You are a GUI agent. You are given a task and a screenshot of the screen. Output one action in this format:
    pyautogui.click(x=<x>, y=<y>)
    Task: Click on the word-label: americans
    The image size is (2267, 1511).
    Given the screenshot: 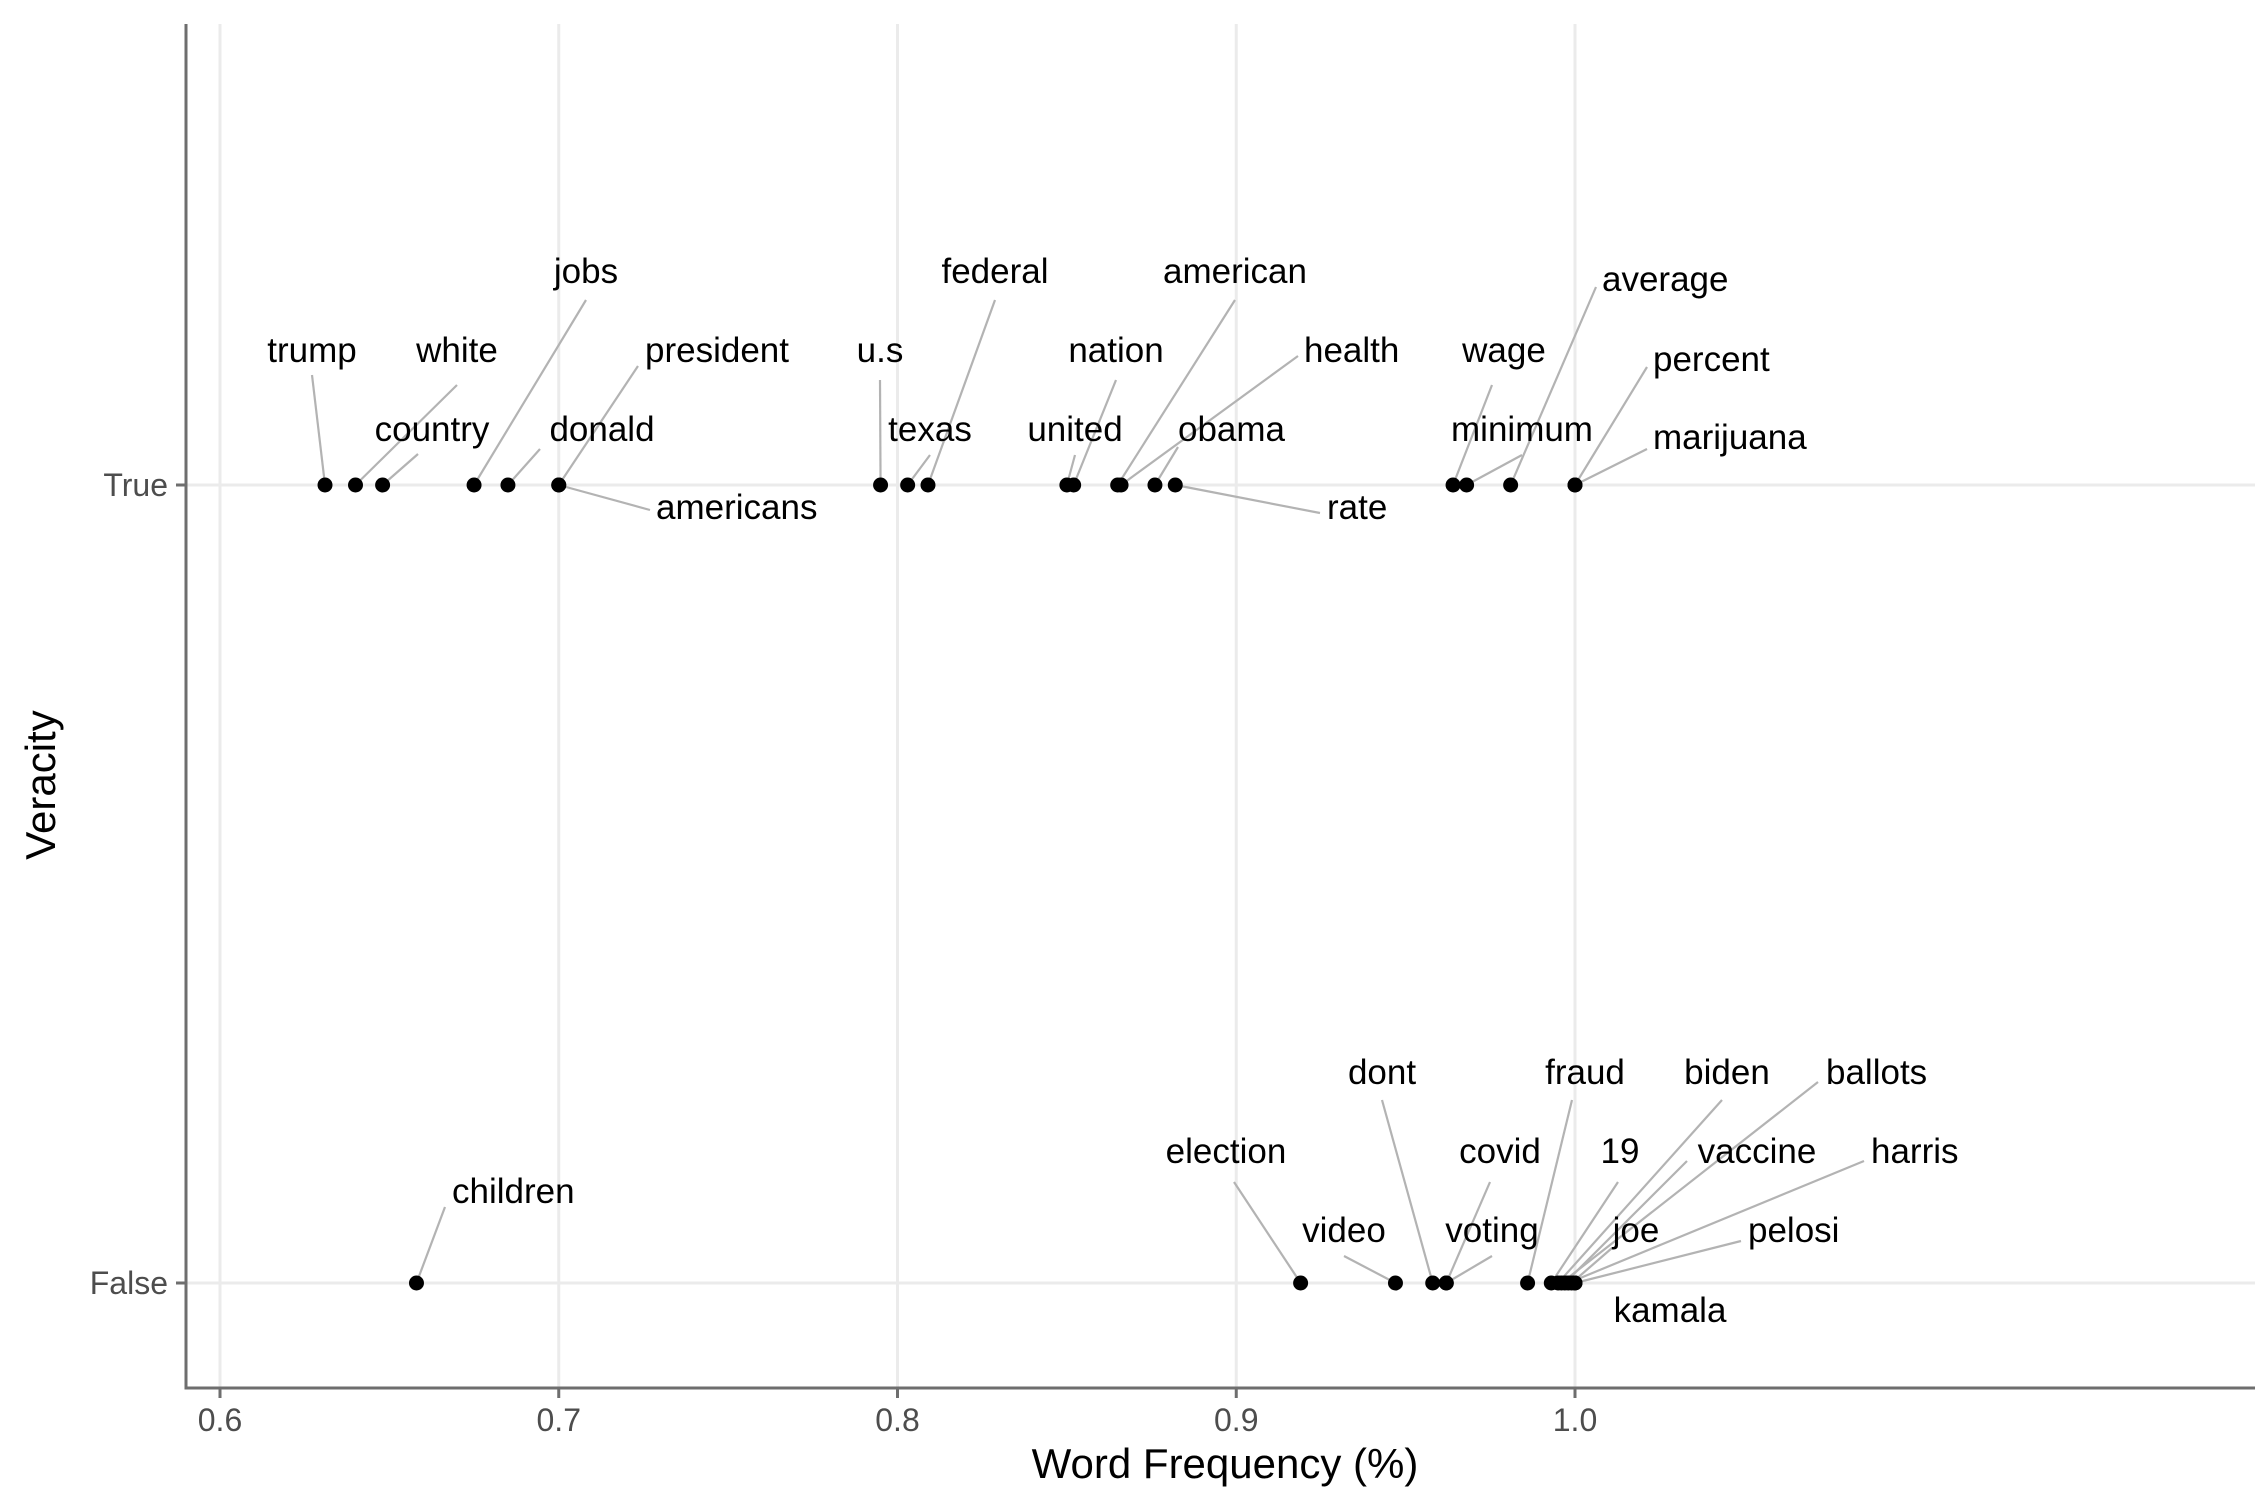 What is the action you would take?
    pyautogui.click(x=736, y=507)
    